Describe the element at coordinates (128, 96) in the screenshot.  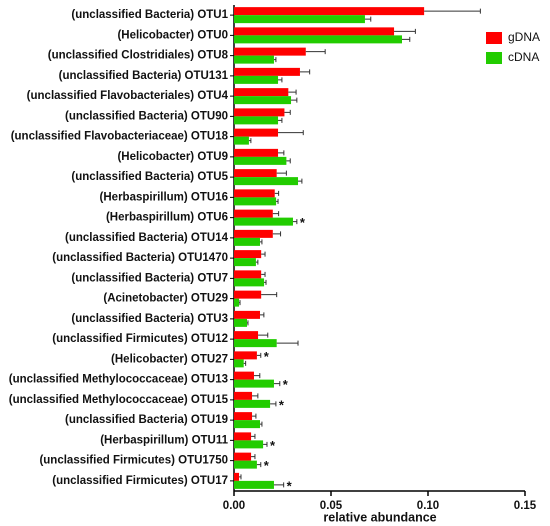
I see `y-tick-label: (unclassified Flavobacteriales) OTU4` at that location.